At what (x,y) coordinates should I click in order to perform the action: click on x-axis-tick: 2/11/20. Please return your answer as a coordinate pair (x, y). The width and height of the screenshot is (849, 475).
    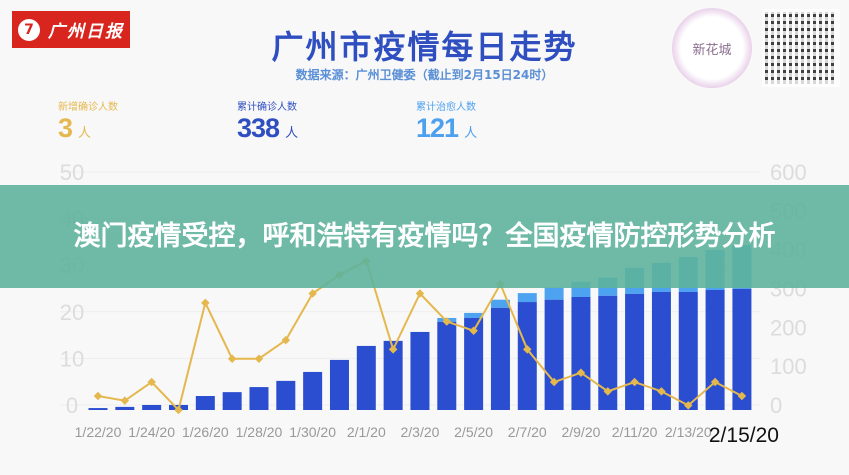
    Looking at the image, I should click on (635, 432).